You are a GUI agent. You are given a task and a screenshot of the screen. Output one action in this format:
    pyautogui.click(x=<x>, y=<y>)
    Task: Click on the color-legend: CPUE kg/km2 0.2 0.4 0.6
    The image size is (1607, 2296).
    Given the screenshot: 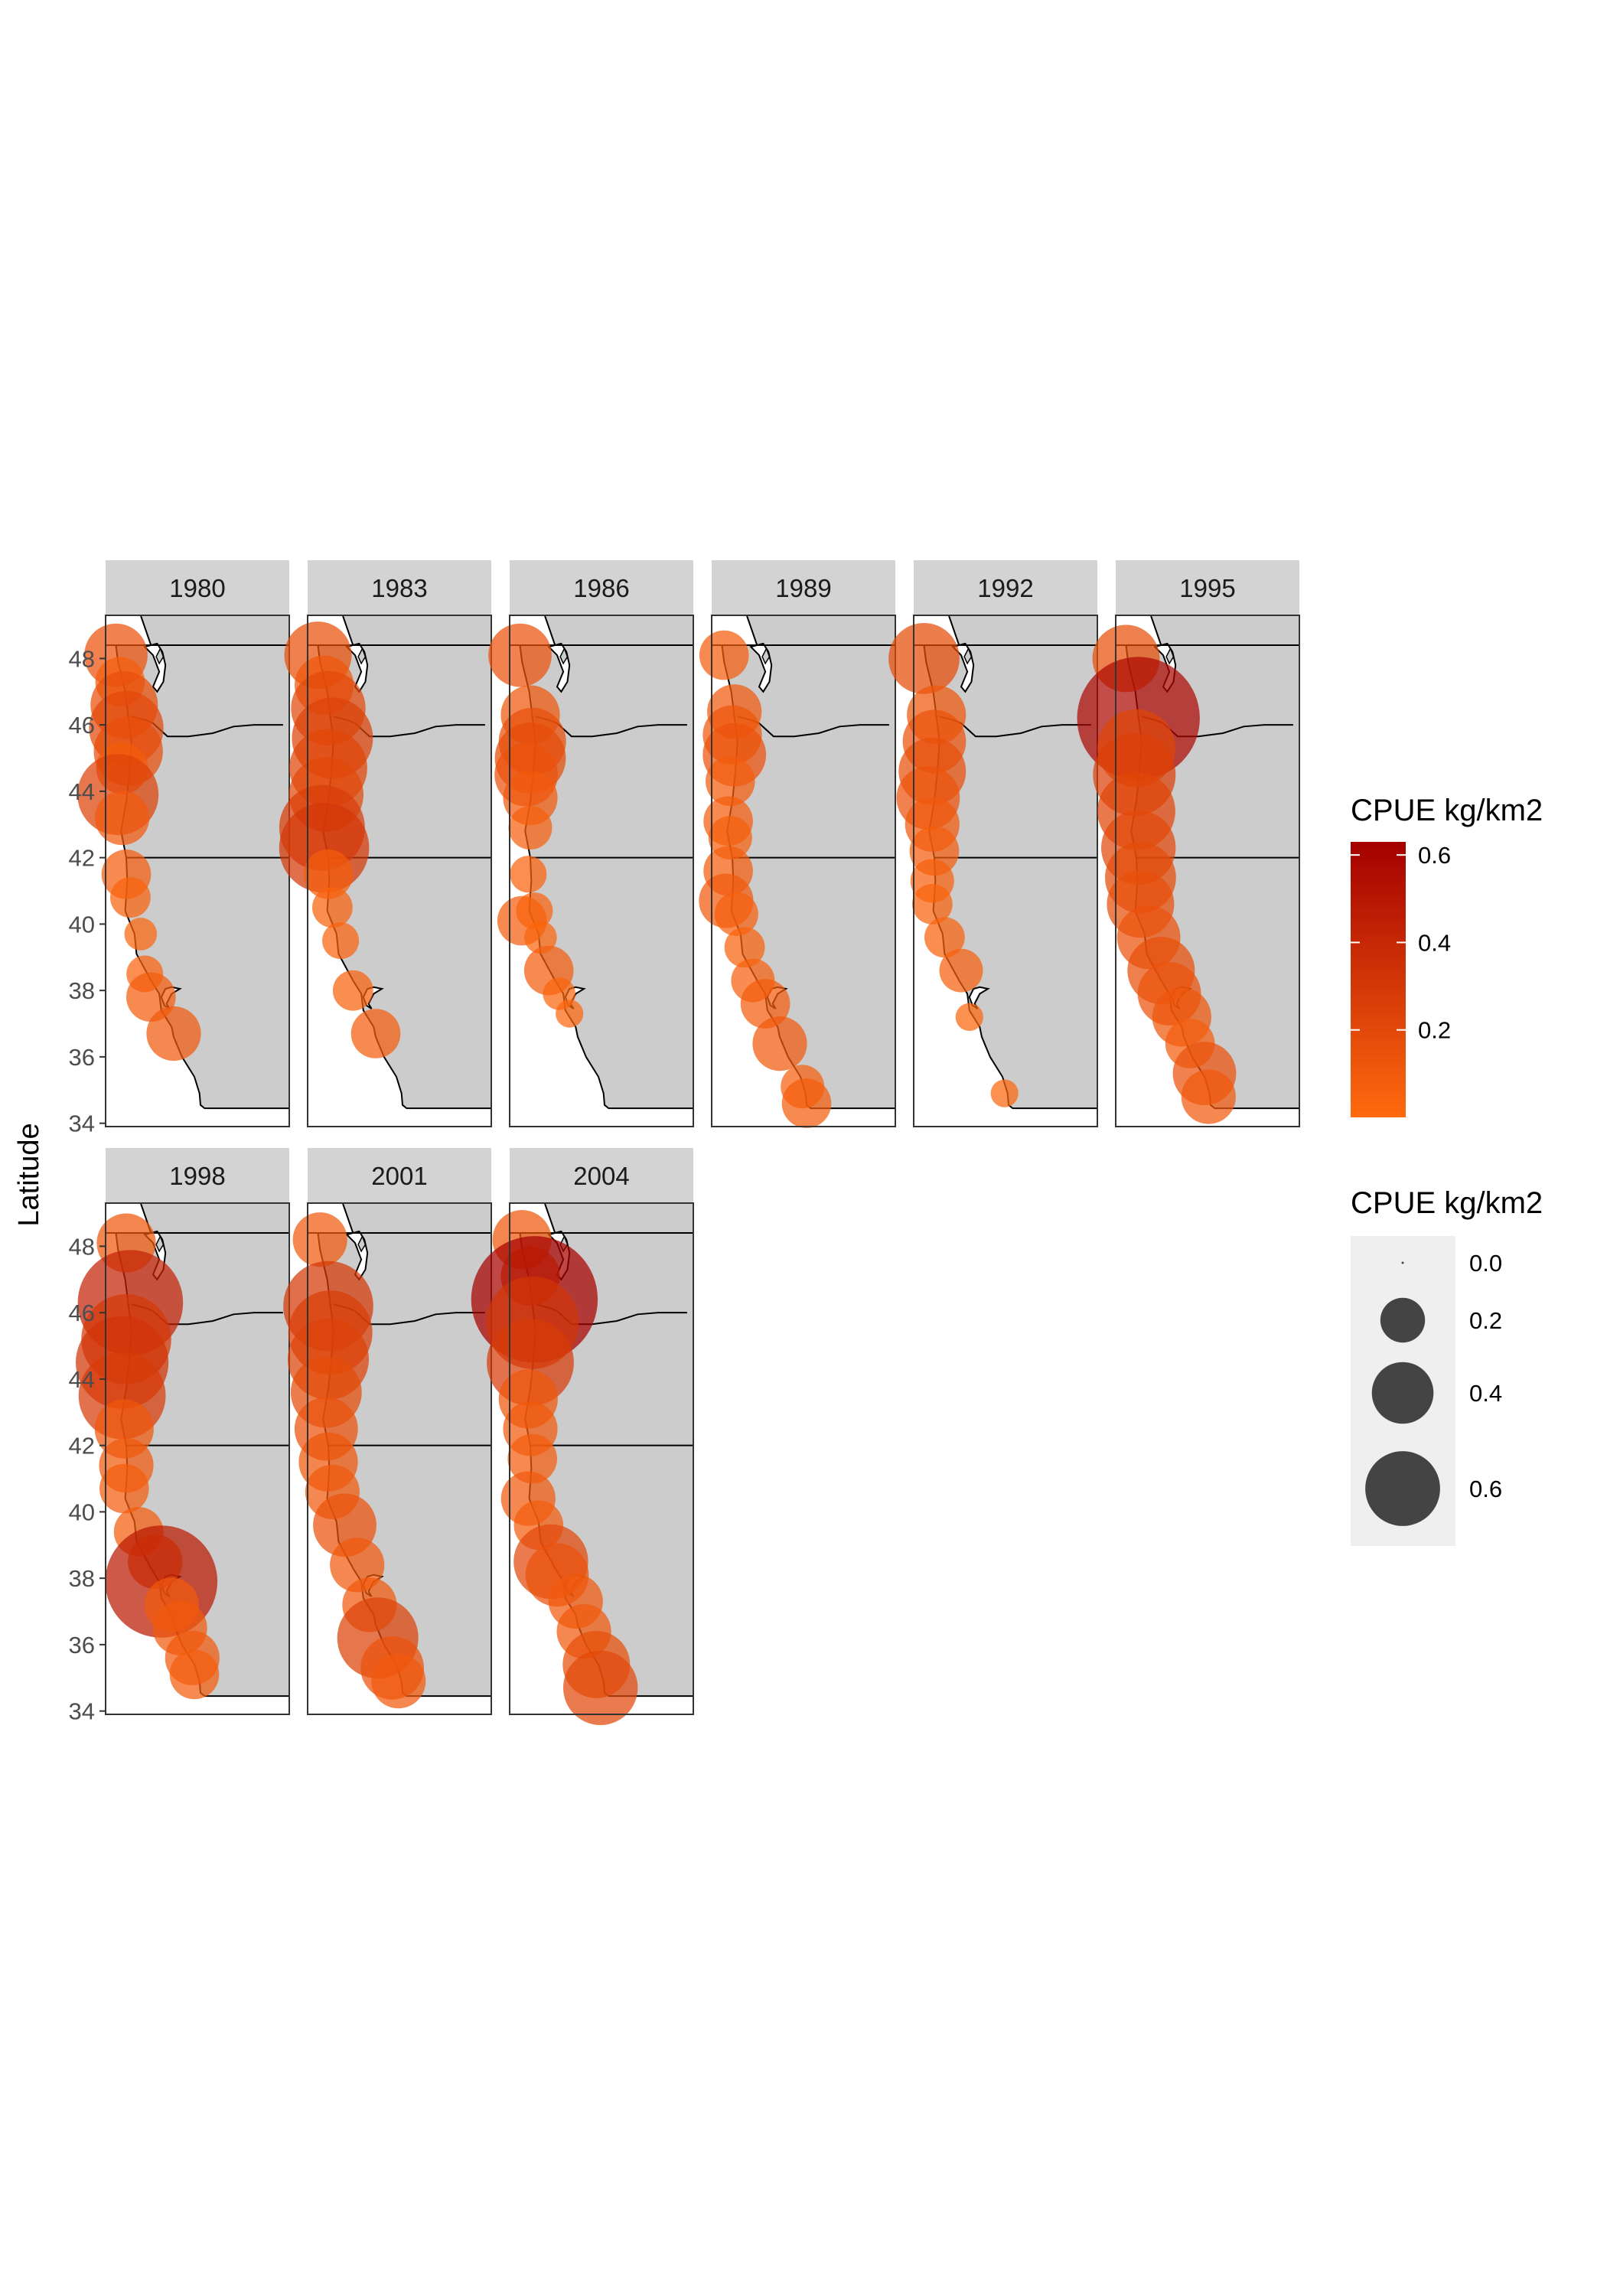 What is the action you would take?
    pyautogui.click(x=1447, y=955)
    